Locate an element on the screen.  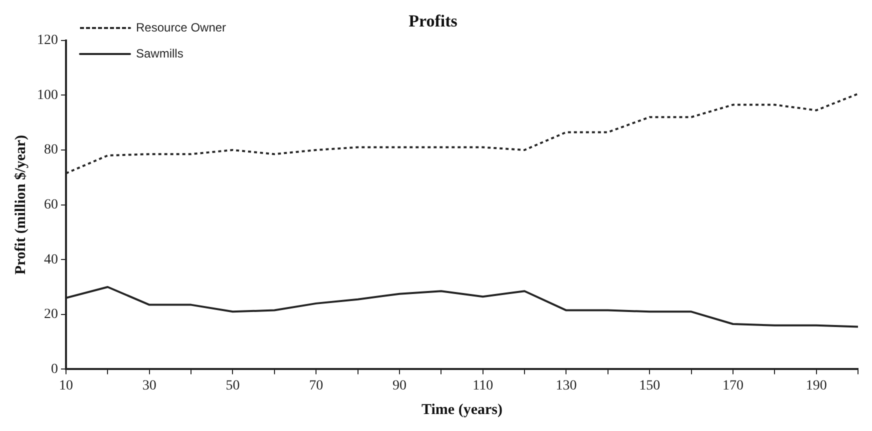
legend-label: Resource Owner is located at coordinates (181, 27).